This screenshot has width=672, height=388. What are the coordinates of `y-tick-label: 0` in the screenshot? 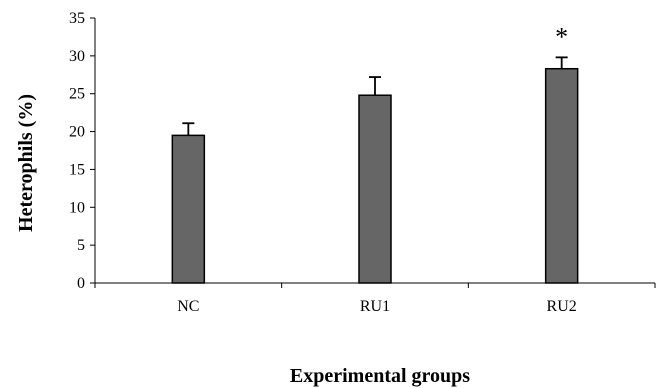 It's located at (81, 283).